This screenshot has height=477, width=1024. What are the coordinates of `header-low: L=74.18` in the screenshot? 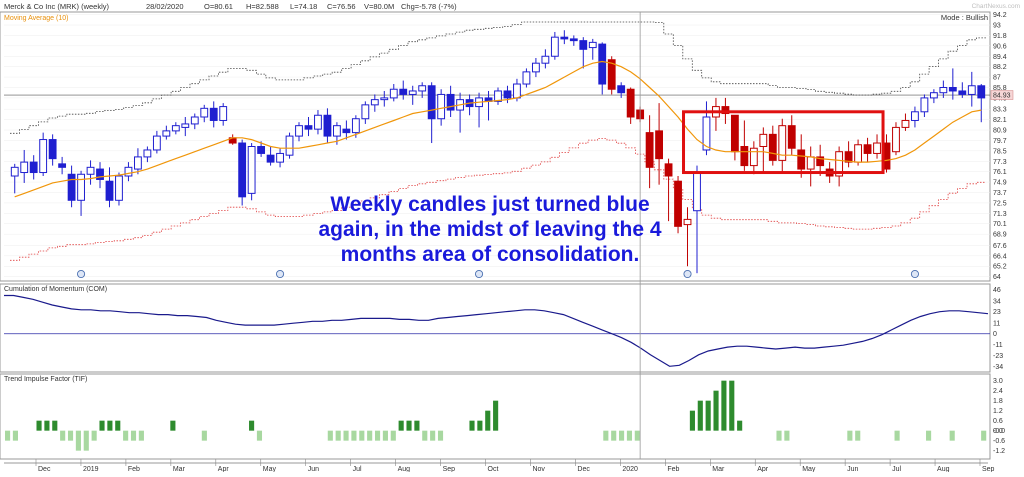 It's located at (303, 6).